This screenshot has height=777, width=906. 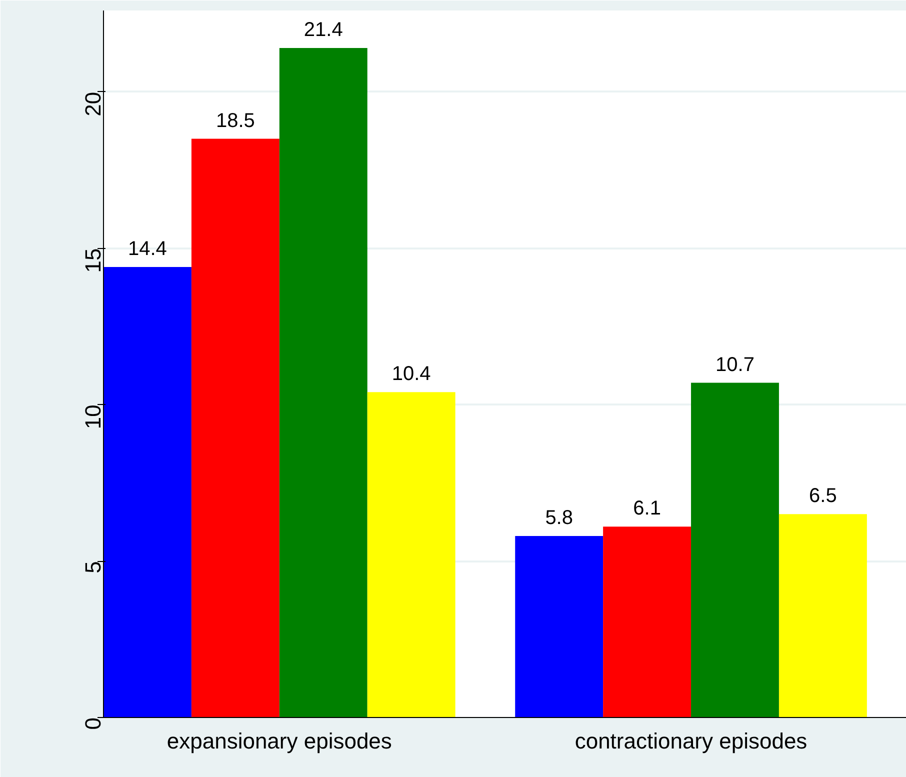 What do you see at coordinates (93, 567) in the screenshot?
I see `y-tick-label: 5` at bounding box center [93, 567].